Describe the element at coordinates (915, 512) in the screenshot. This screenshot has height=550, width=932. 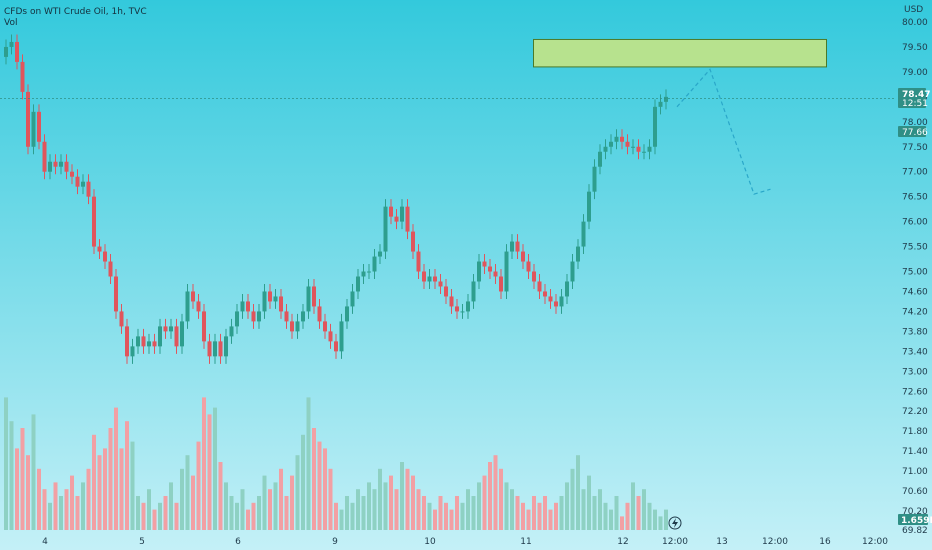
I see `y-tick-label: 70.20` at that location.